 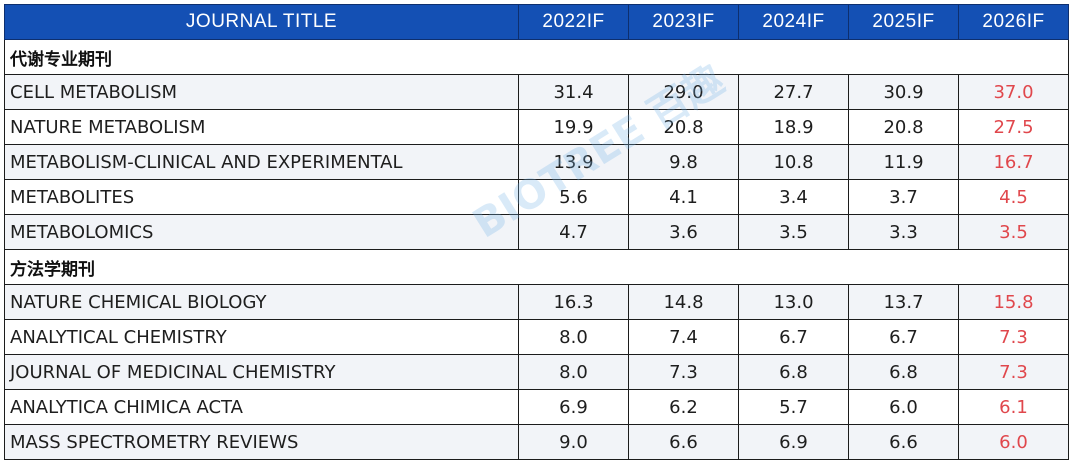 I want to click on header-year-2024: 2024IF, so click(x=793, y=22).